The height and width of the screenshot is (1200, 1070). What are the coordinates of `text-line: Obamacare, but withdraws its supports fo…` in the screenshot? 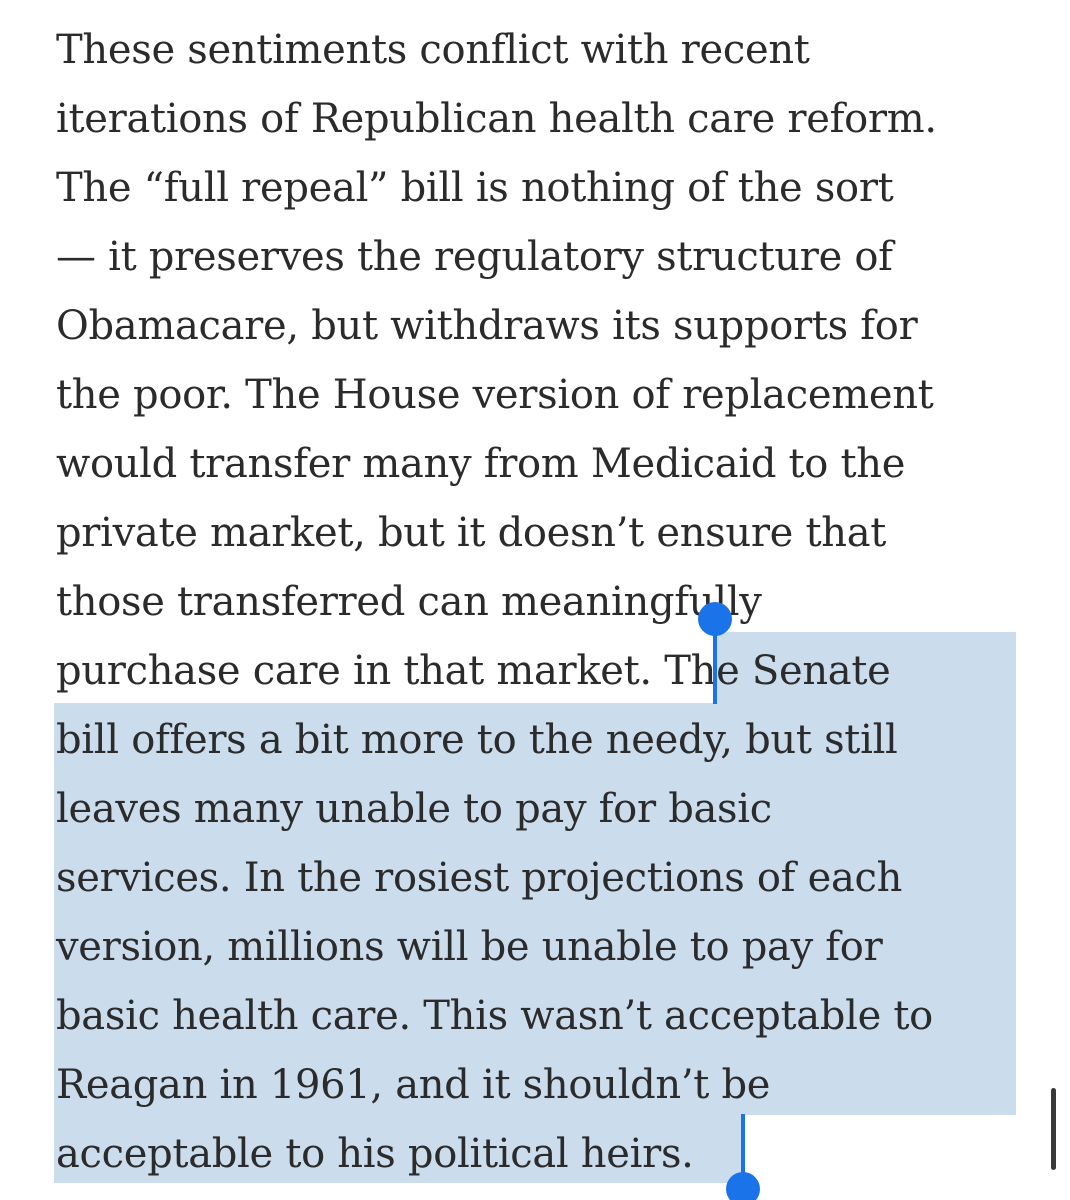 It's located at (487, 326).